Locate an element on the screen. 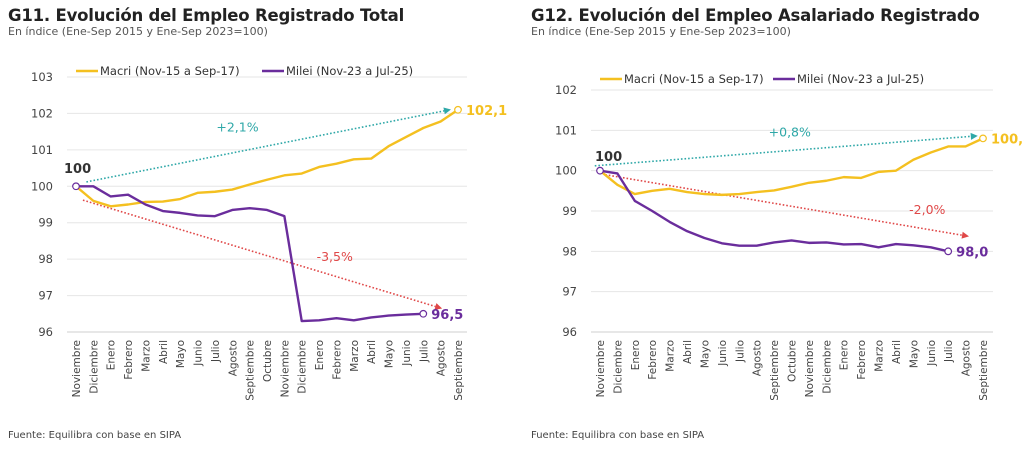 The width and height of the screenshot is (1024, 451). milei-end-label: 96,5 is located at coordinates (447, 315).